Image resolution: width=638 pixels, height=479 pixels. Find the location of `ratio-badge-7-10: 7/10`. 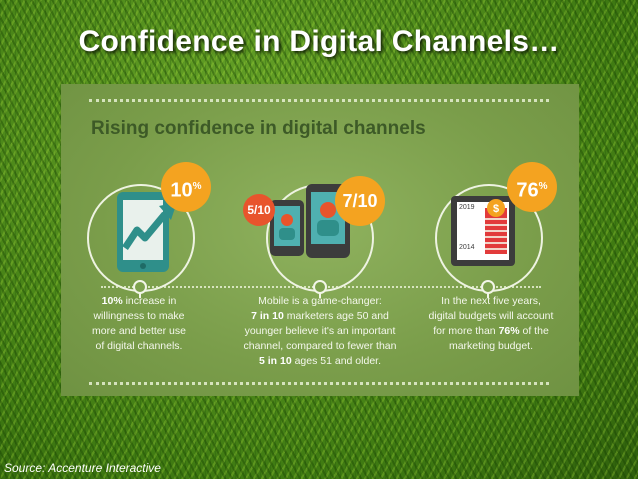

ratio-badge-7-10: 7/10 is located at coordinates (360, 201).